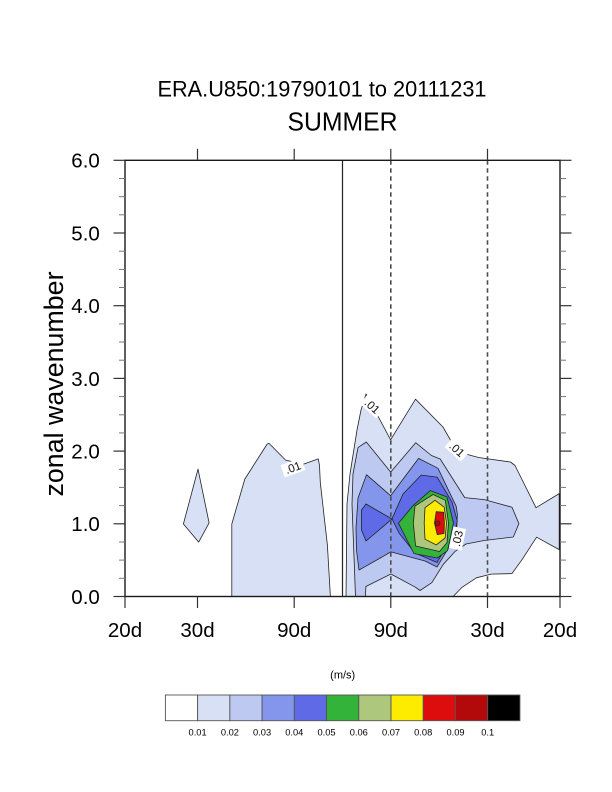 Image resolution: width=612 pixels, height=792 pixels. Describe the element at coordinates (85, 161) in the screenshot. I see `svg-text: 6.0` at that location.